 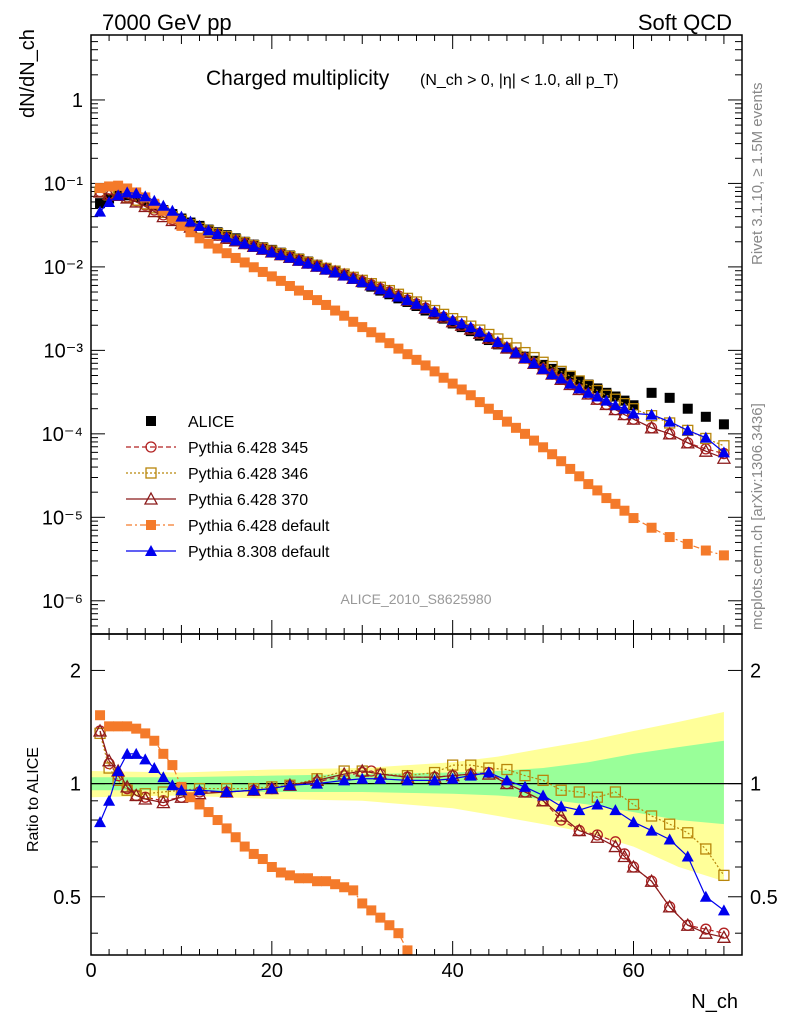 I want to click on mcplots-label: mcplots.cern.ch [arXiv:1306.3436], so click(x=757, y=516).